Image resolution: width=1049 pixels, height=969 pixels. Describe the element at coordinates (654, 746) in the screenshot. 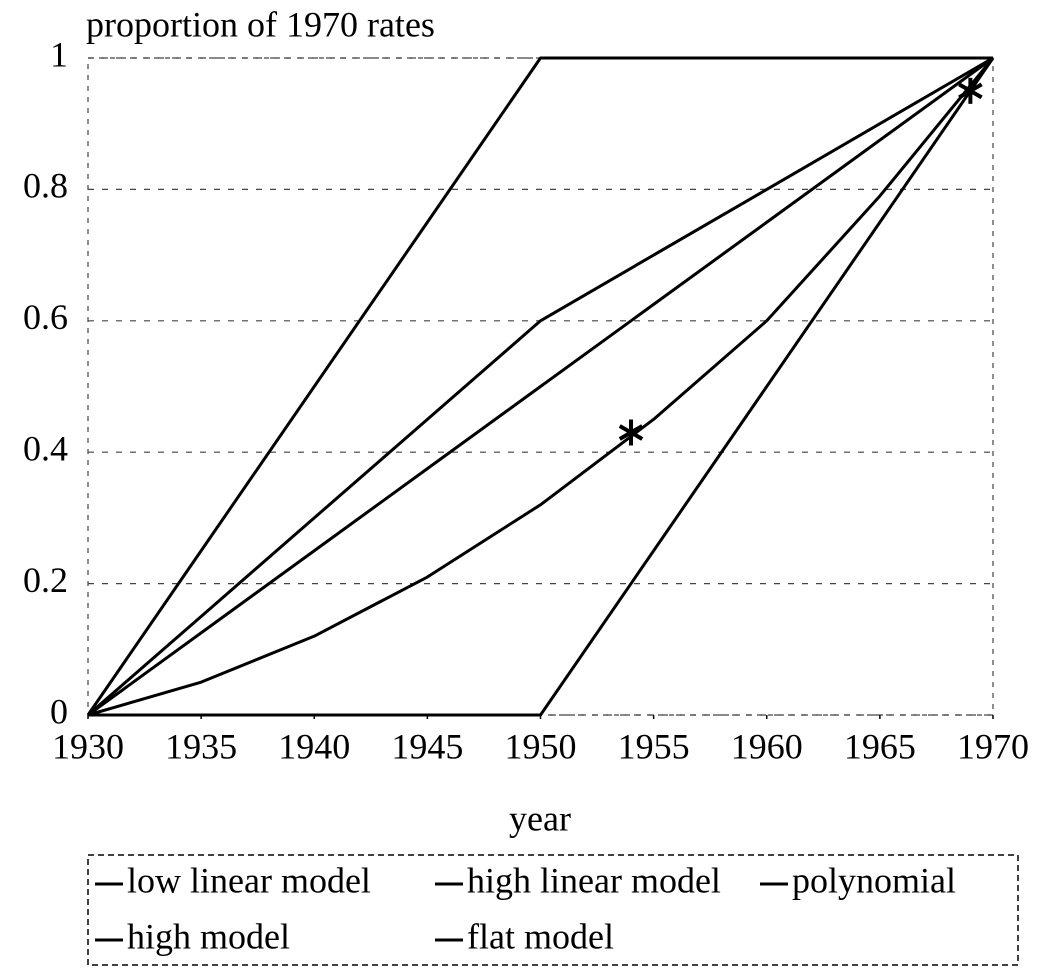

I see `x-tick-label: 1955` at that location.